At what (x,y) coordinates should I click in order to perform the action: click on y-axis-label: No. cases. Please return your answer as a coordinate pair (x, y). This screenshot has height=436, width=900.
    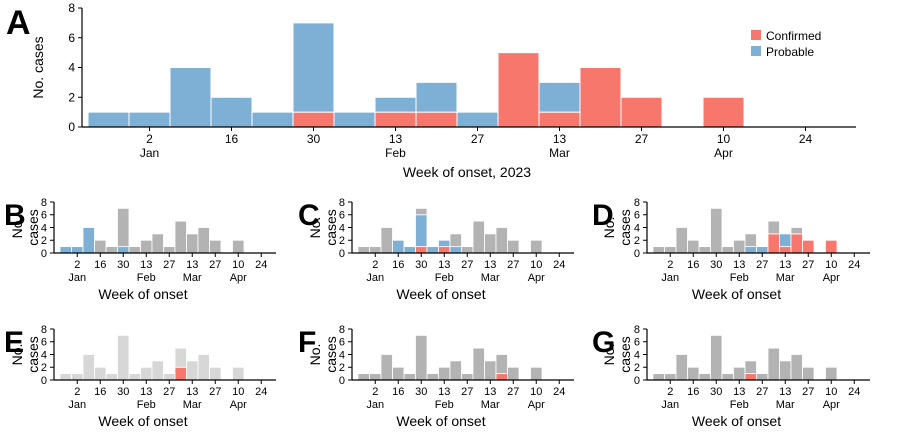
    Looking at the image, I should click on (38, 67).